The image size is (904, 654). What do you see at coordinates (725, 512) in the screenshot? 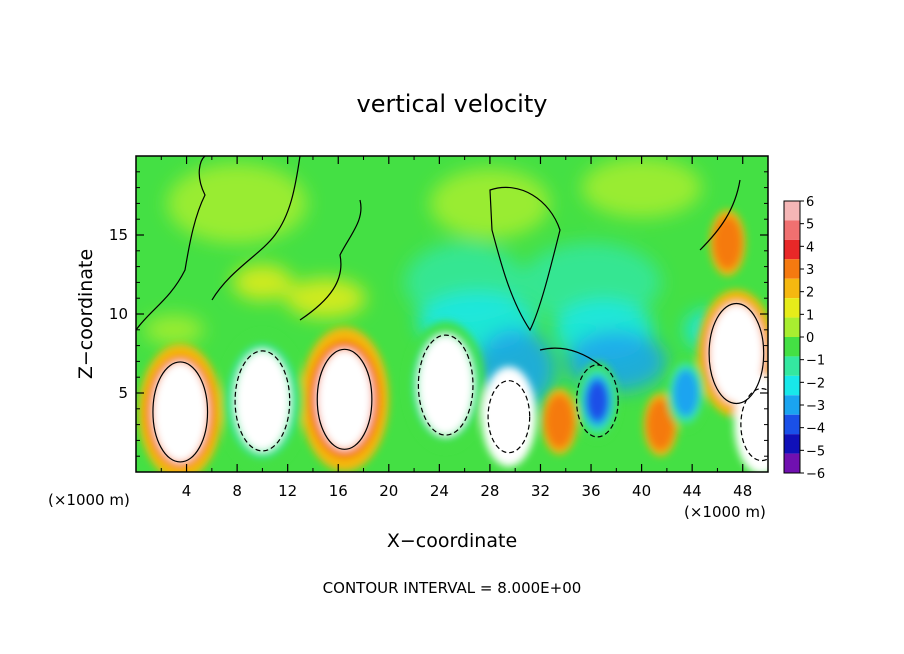
I see `x-unit-label-right: (×1000 m)` at bounding box center [725, 512].